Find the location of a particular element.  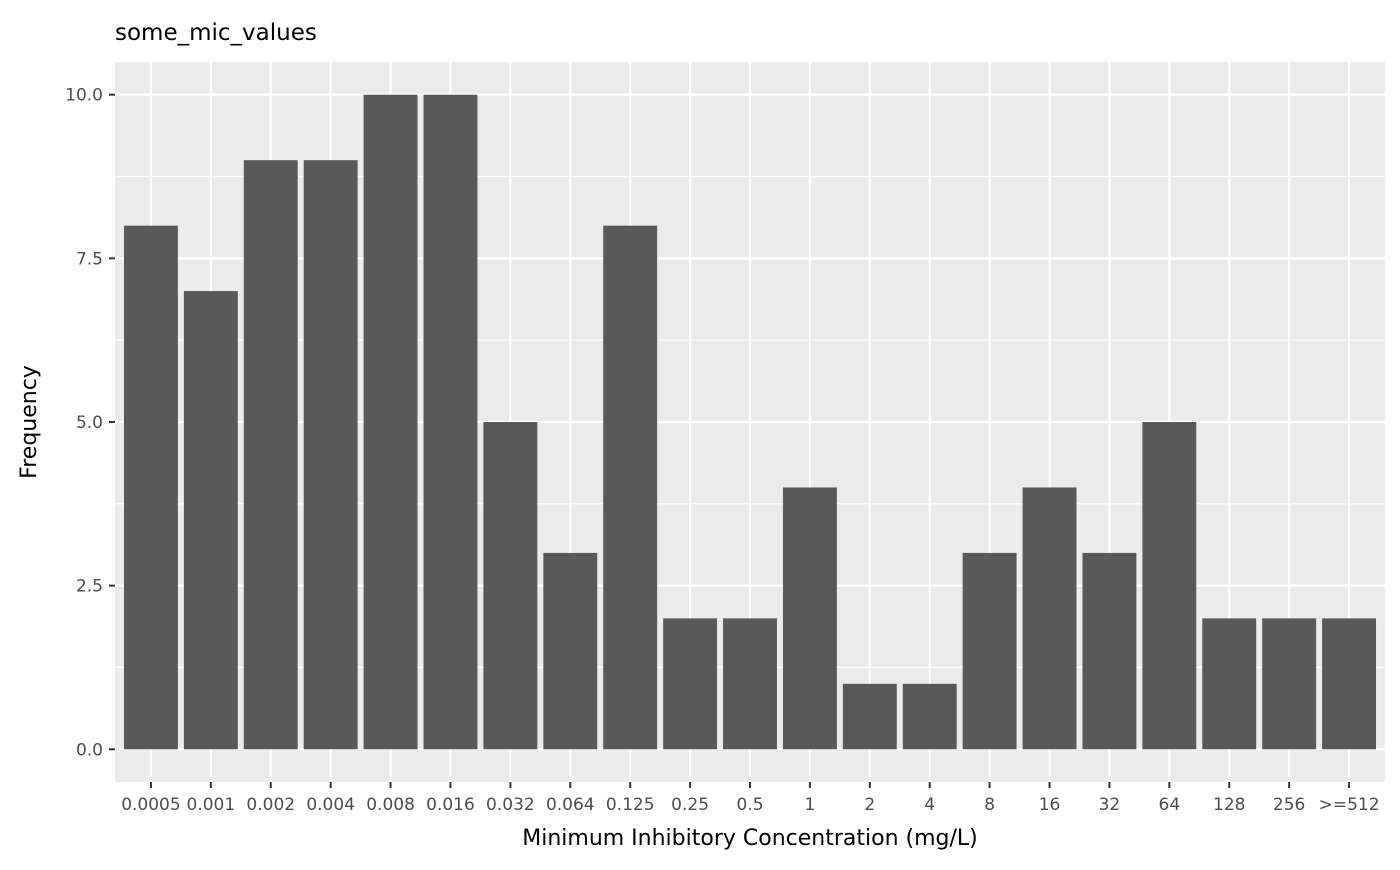

bar-0.004 is located at coordinates (330, 455).